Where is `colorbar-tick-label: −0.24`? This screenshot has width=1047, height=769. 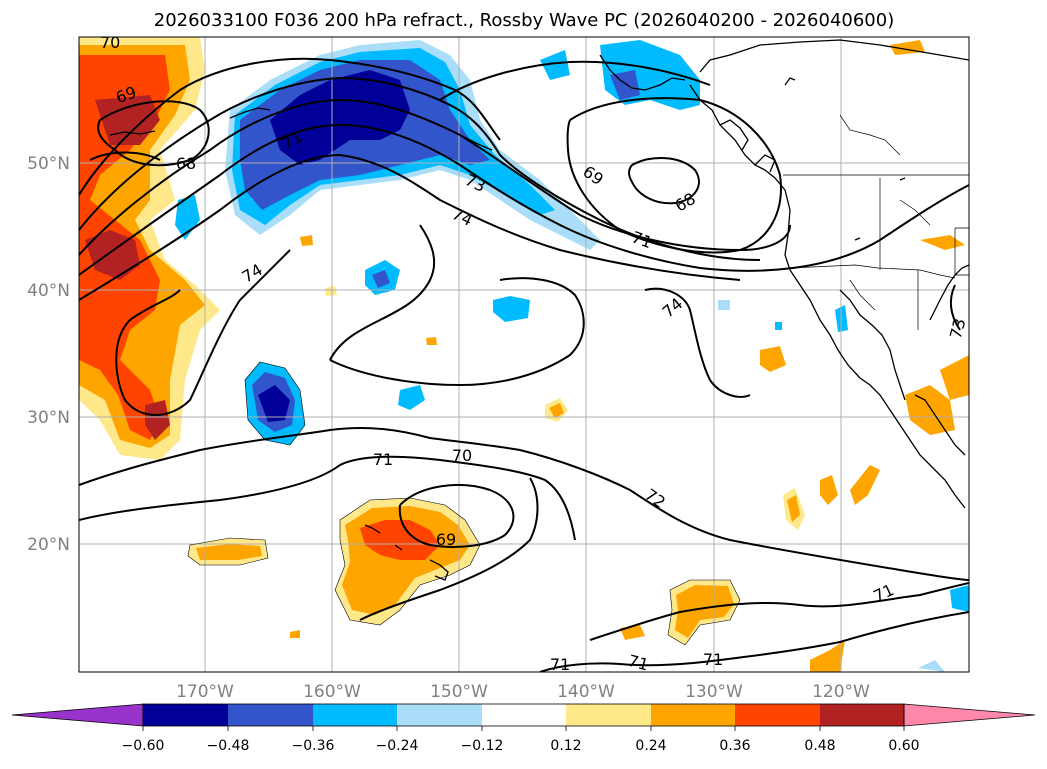 colorbar-tick-label: −0.24 is located at coordinates (397, 746).